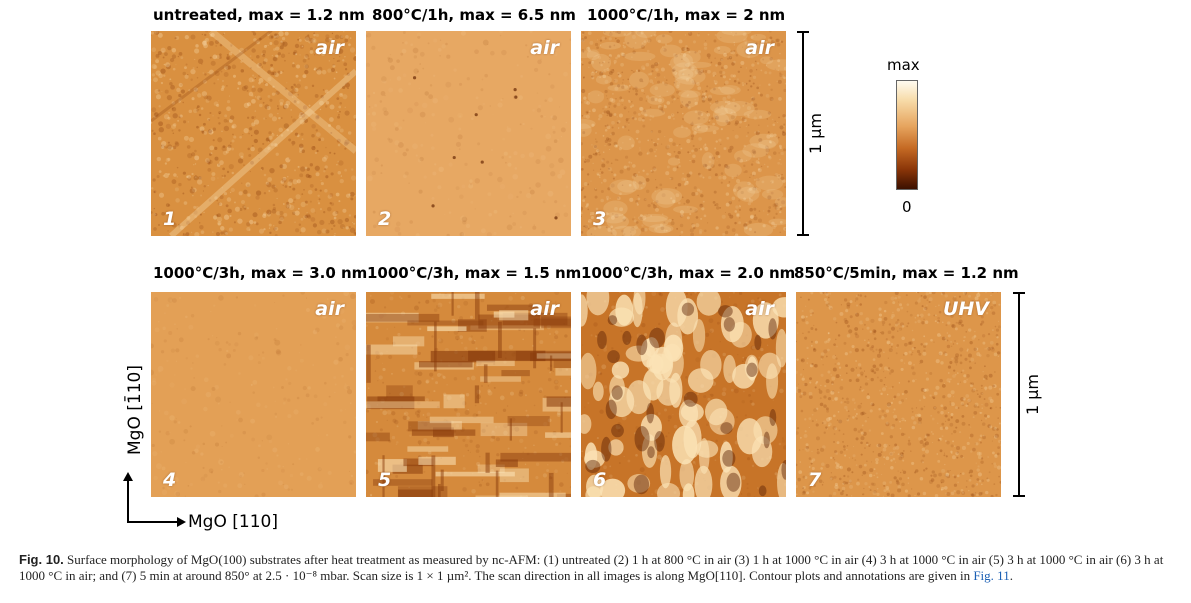 The image size is (1191, 603). What do you see at coordinates (683, 133) in the screenshot?
I see `afm-image-3: air 3` at bounding box center [683, 133].